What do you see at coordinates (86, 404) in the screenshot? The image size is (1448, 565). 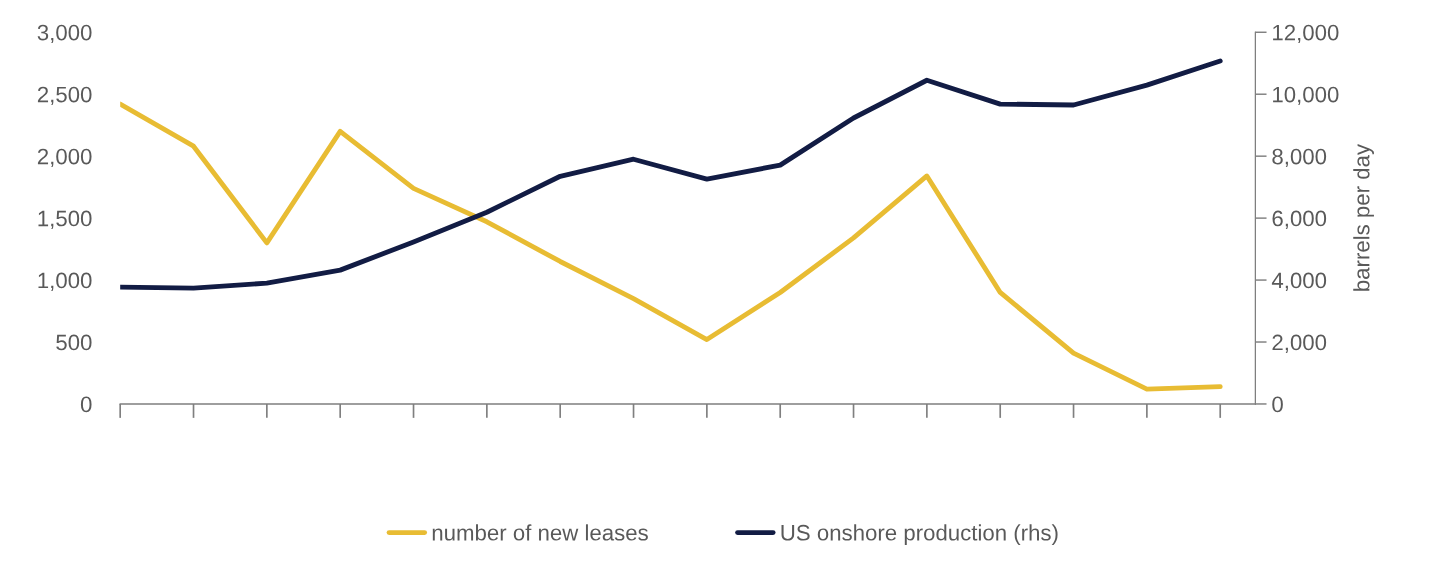 I see `y-tick-label: 0` at bounding box center [86, 404].